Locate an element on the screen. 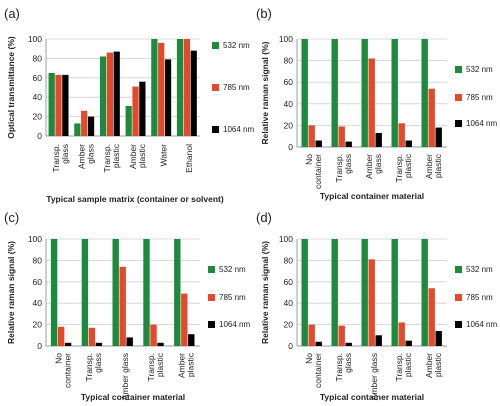  y-tick-label: 40 is located at coordinates (289, 104).